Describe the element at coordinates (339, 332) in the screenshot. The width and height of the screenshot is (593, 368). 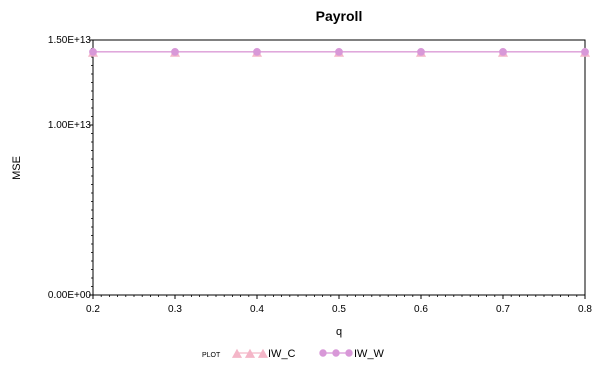
I see `x-axis-label: q` at that location.